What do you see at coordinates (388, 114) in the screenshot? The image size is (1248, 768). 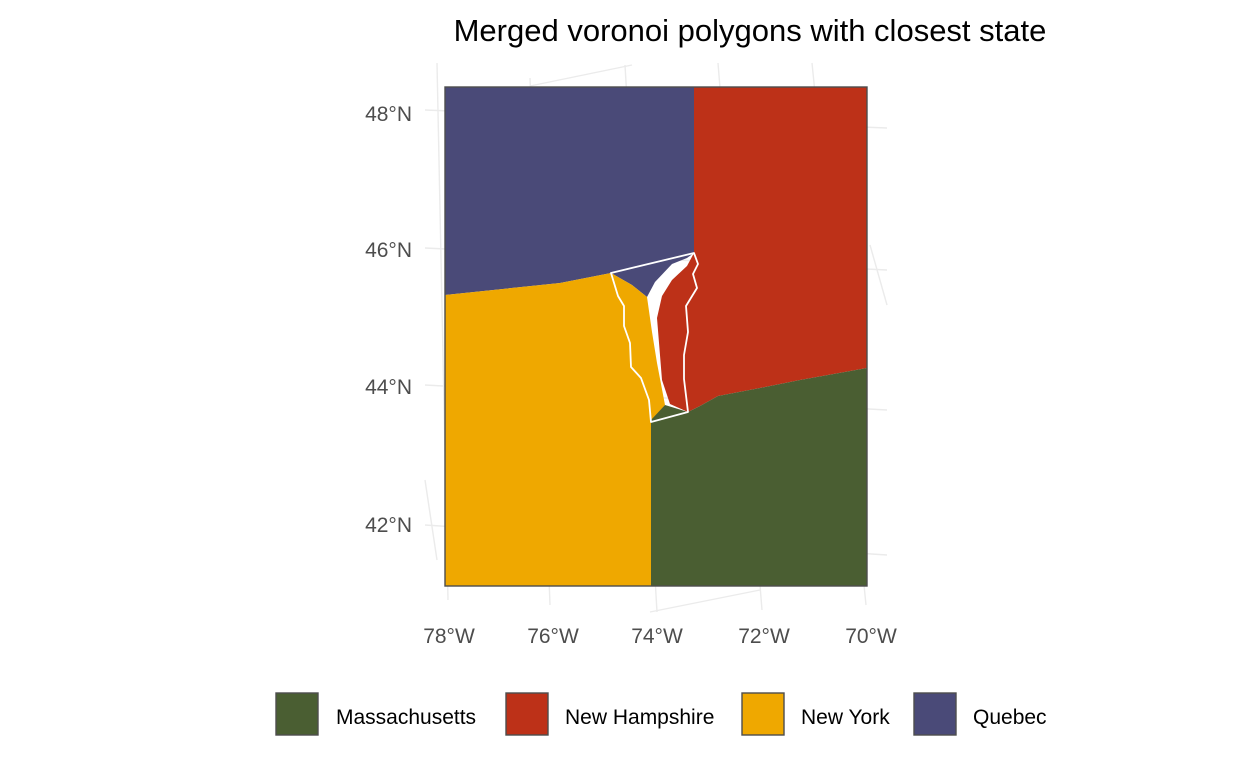 I see `lat-tick-label-48: 48°N` at bounding box center [388, 114].